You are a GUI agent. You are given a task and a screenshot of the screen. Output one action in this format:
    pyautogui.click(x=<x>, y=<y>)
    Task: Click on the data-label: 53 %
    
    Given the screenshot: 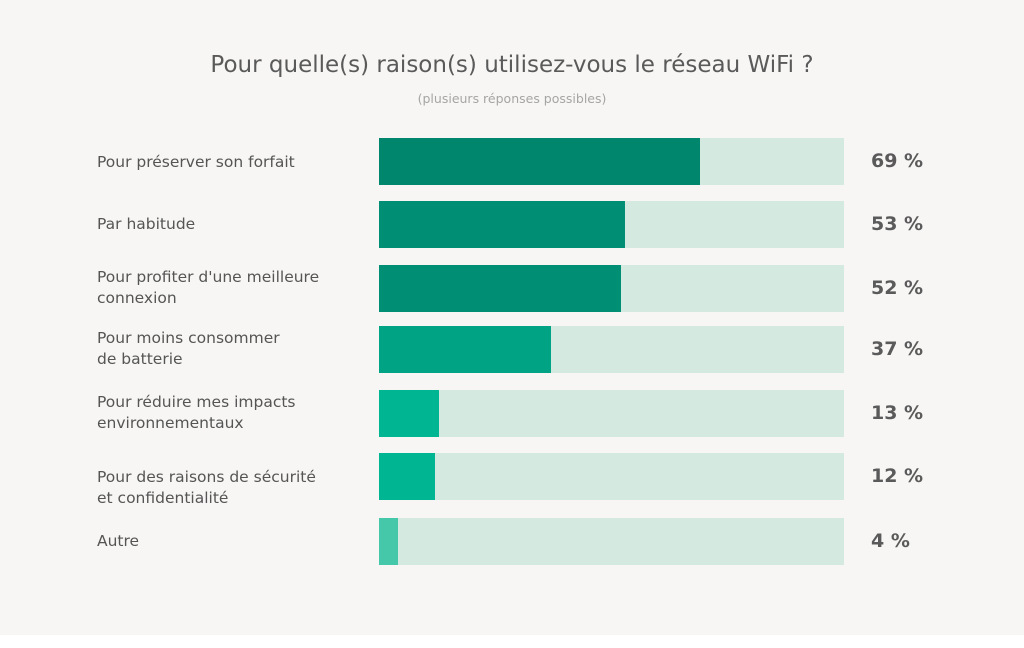 What is the action you would take?
    pyautogui.click(x=897, y=224)
    